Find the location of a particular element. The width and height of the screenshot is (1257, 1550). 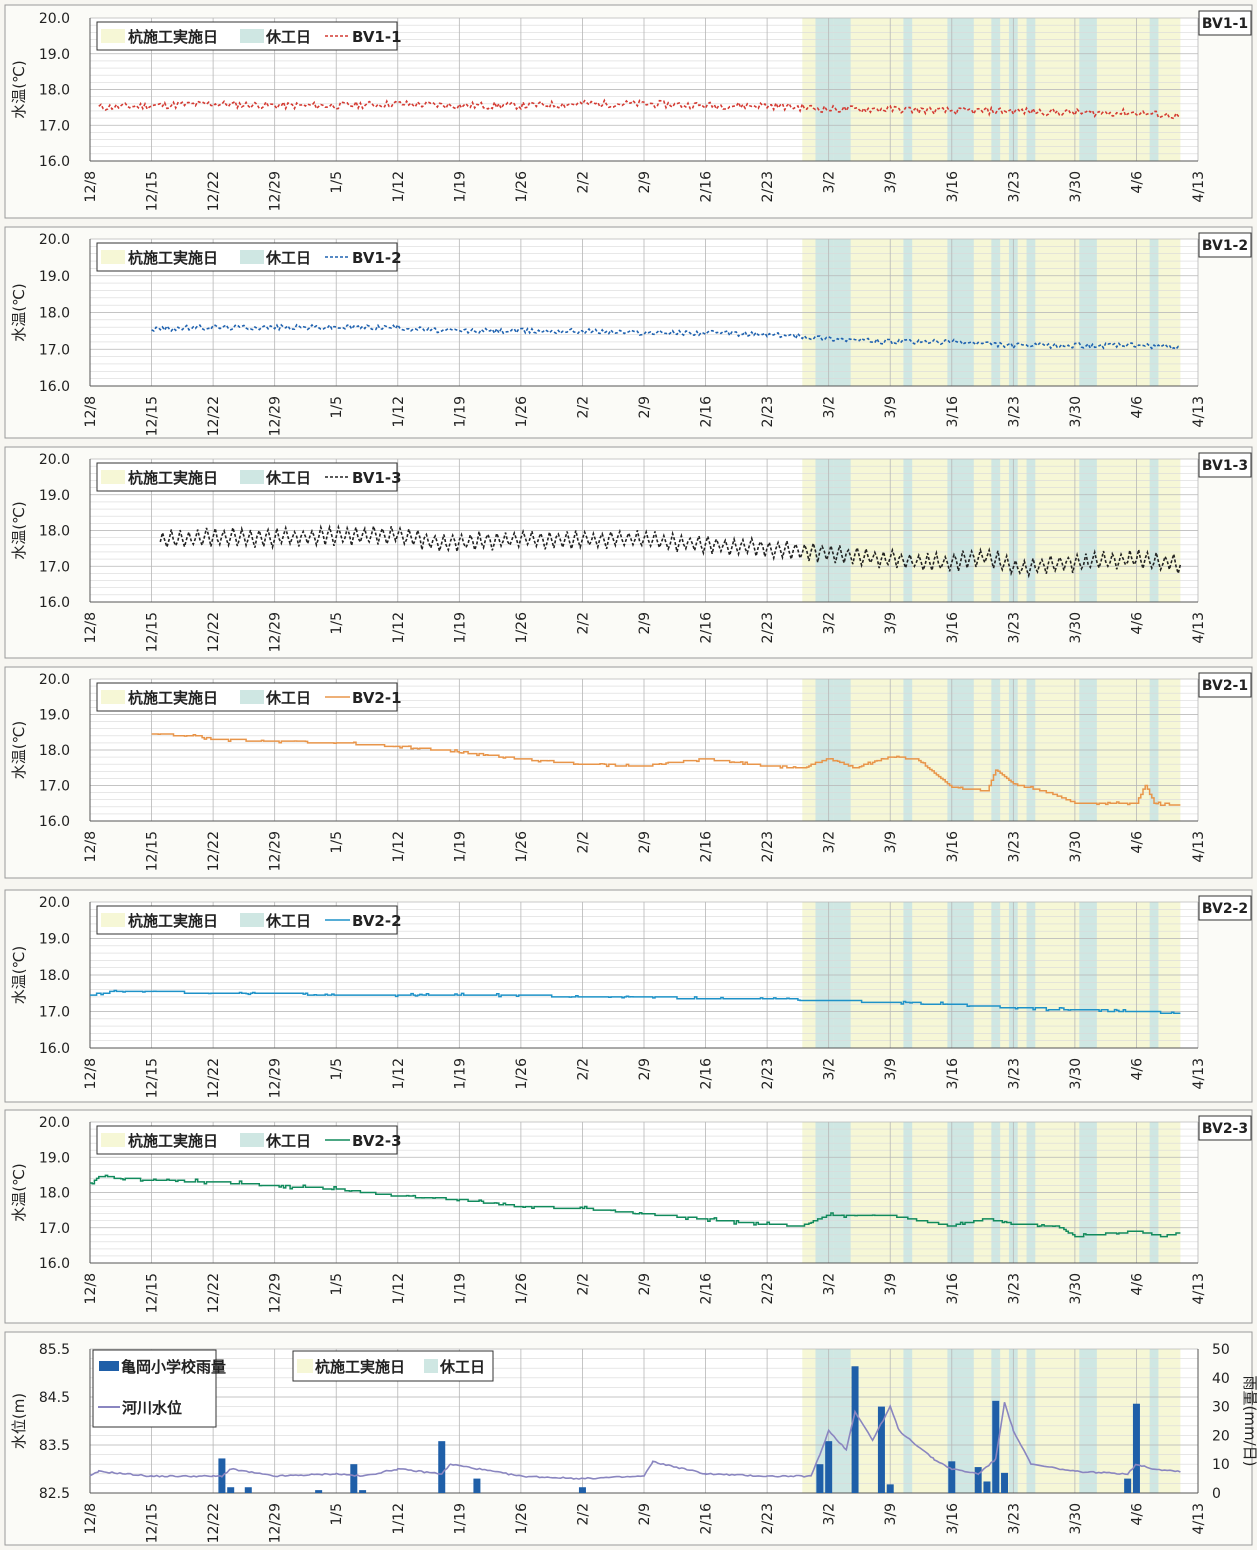

legend-label-series: BV2-1 is located at coordinates (377, 698).